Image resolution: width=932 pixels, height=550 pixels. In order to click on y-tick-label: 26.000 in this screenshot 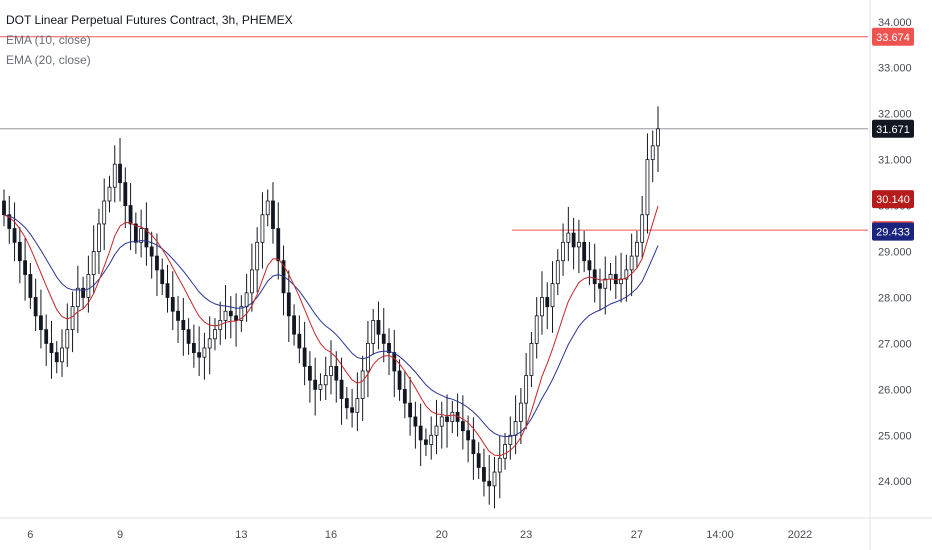, I will do `click(895, 390)`.